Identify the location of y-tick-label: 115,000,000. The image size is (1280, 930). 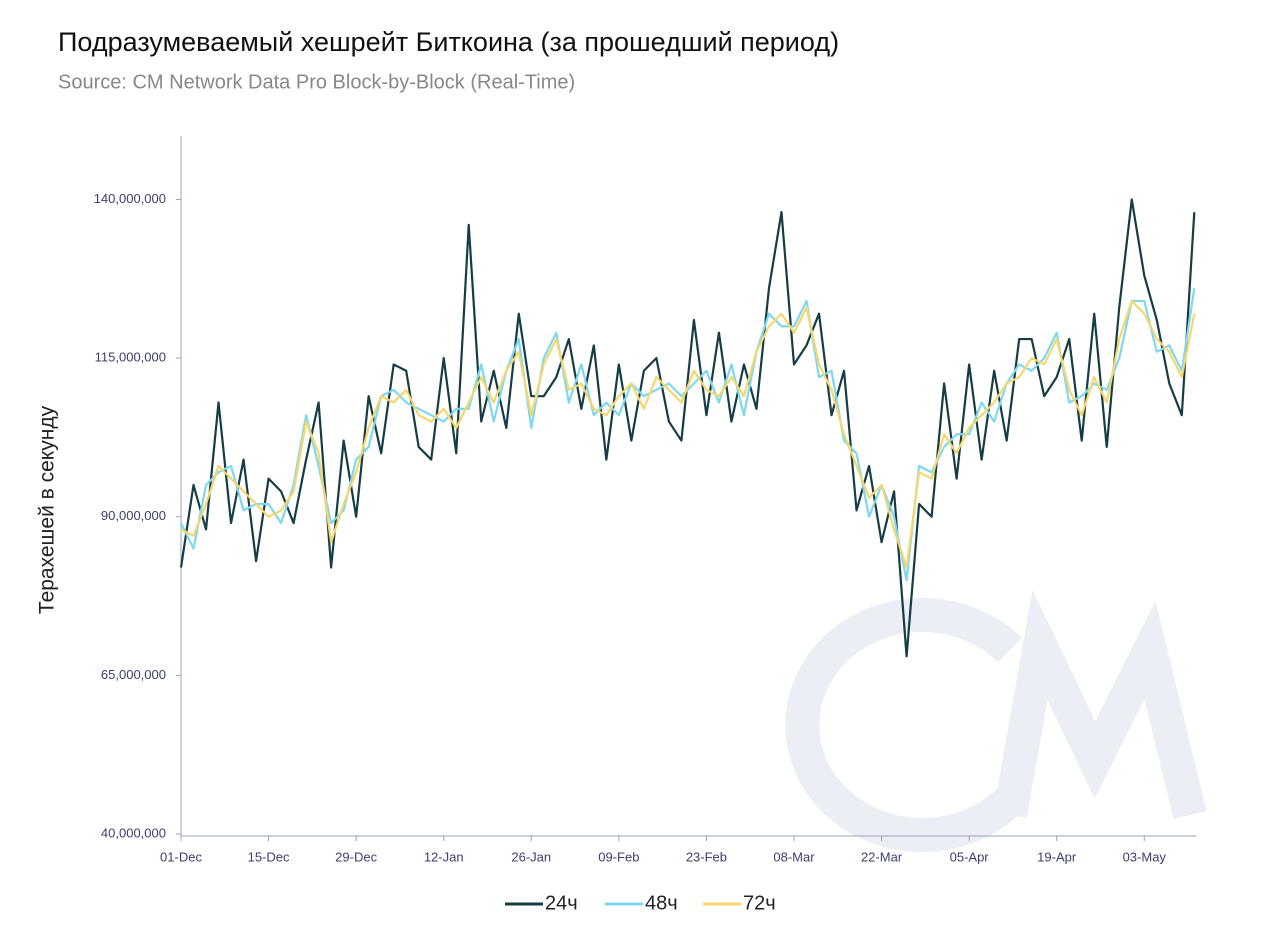
(130, 357).